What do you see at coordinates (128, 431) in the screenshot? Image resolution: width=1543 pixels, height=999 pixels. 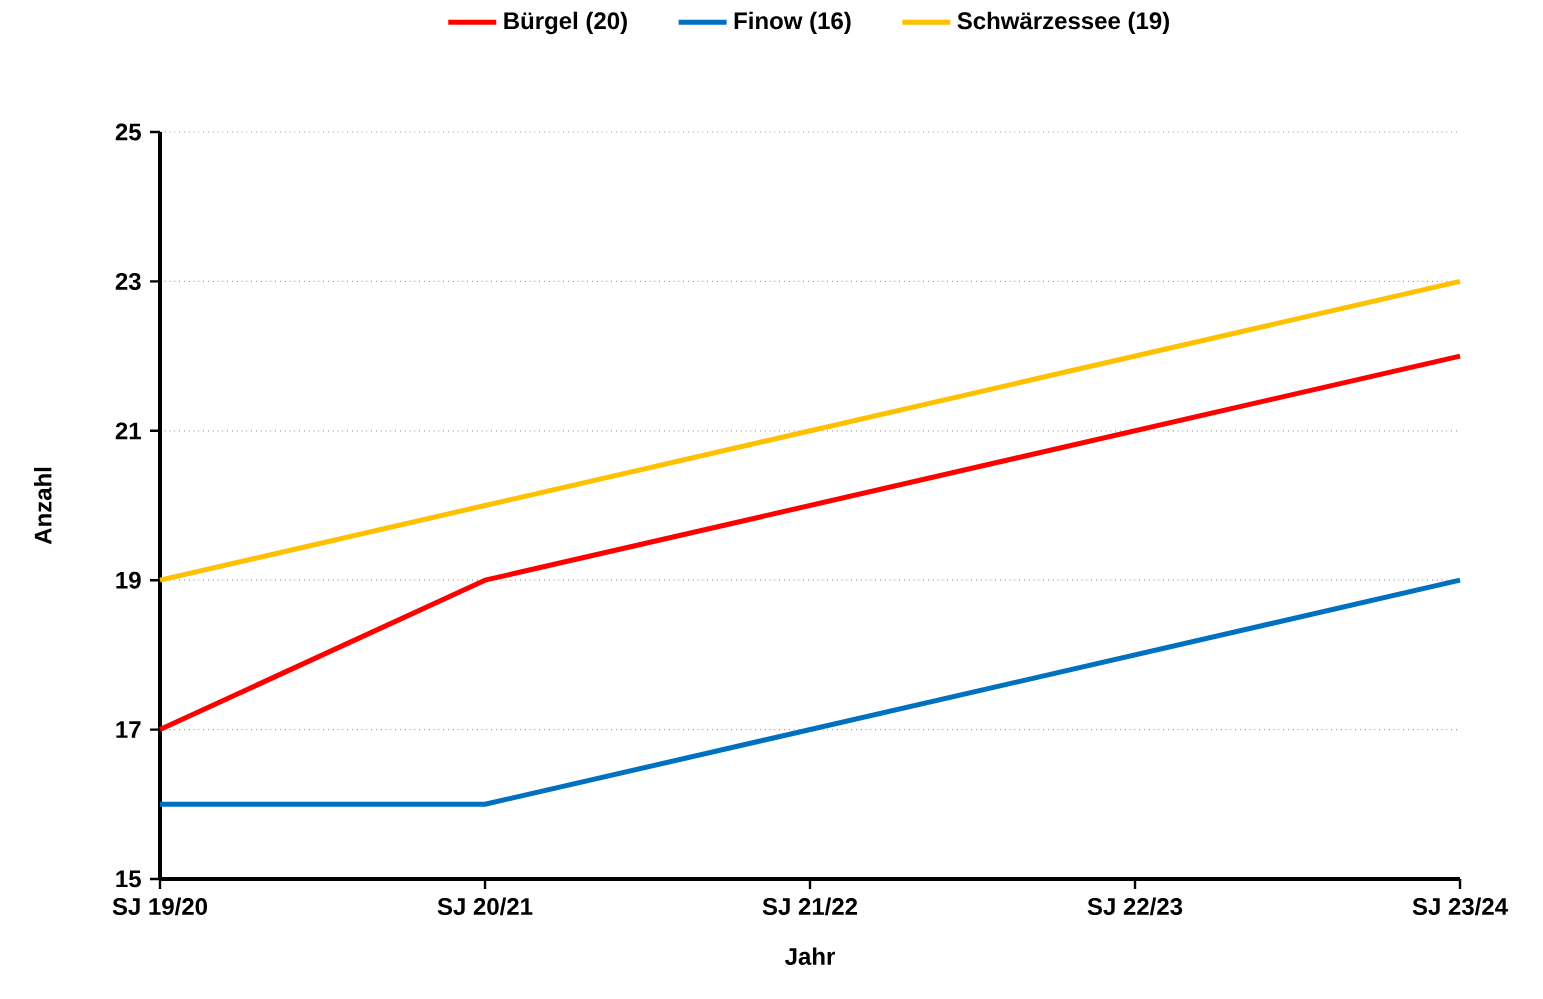 I see `y-tick-label: 21` at bounding box center [128, 431].